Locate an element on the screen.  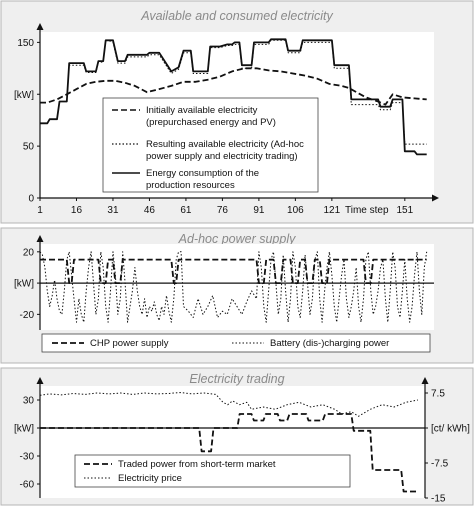
y2-tick-label: -7.5 is located at coordinates (440, 464).